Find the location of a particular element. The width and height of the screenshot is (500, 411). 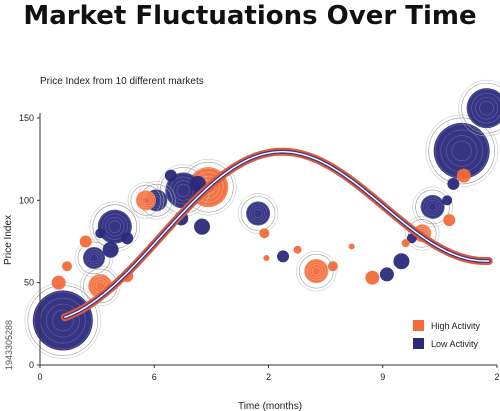

stock-id-text: 1943305288 is located at coordinates (9, 345).